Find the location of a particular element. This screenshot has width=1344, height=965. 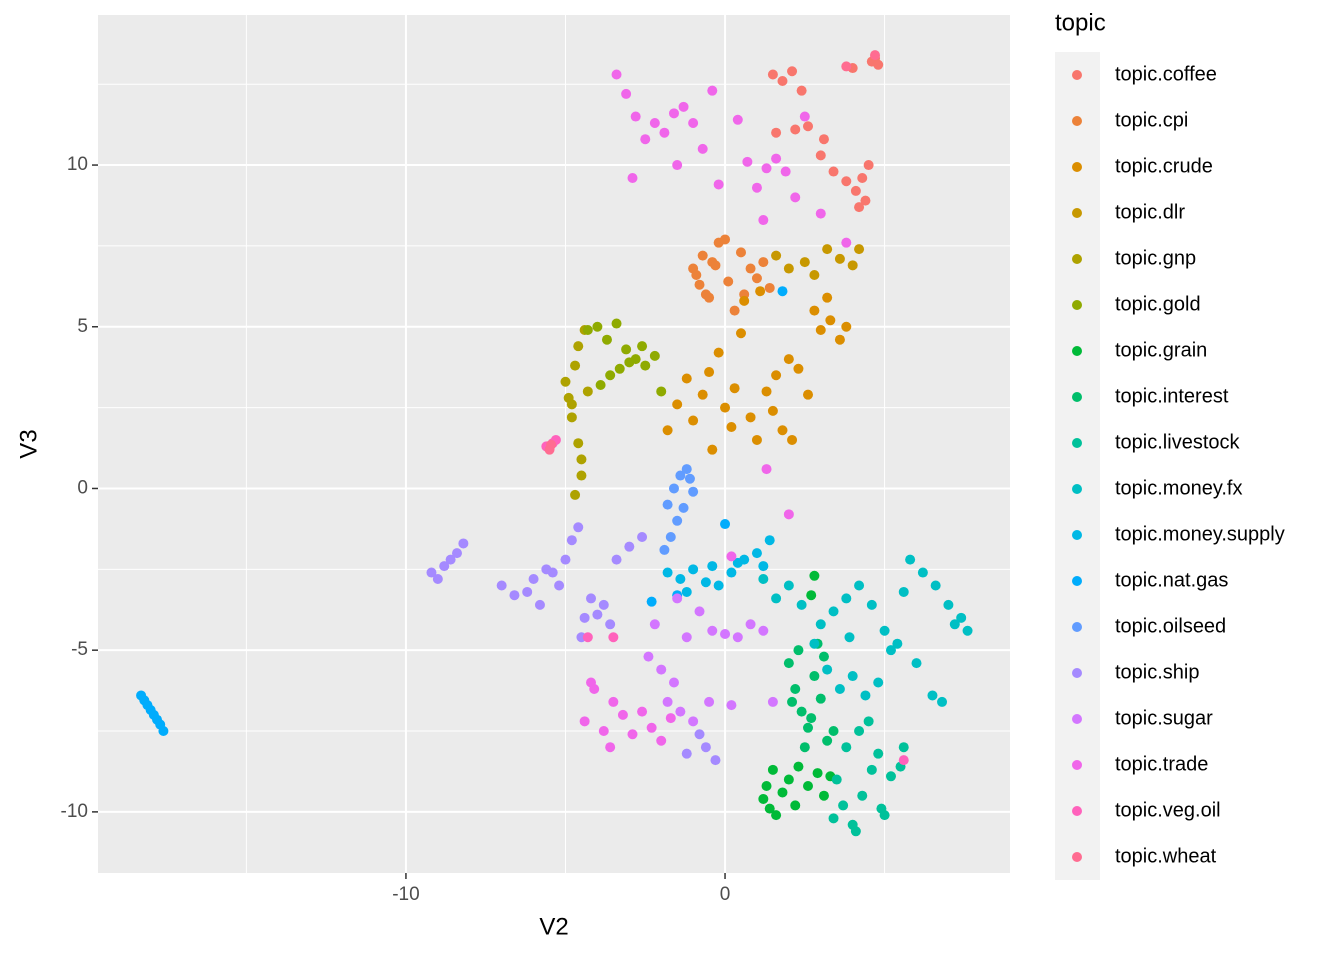

legend-label: topic.cpi is located at coordinates (1151, 120).